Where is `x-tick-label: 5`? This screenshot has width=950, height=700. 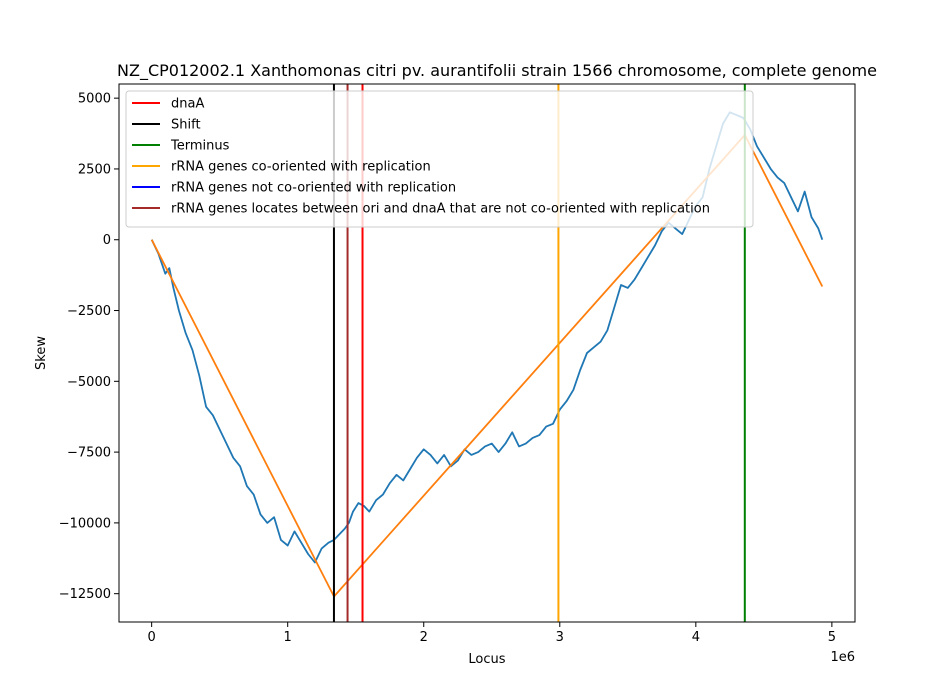 x-tick-label: 5 is located at coordinates (832, 637).